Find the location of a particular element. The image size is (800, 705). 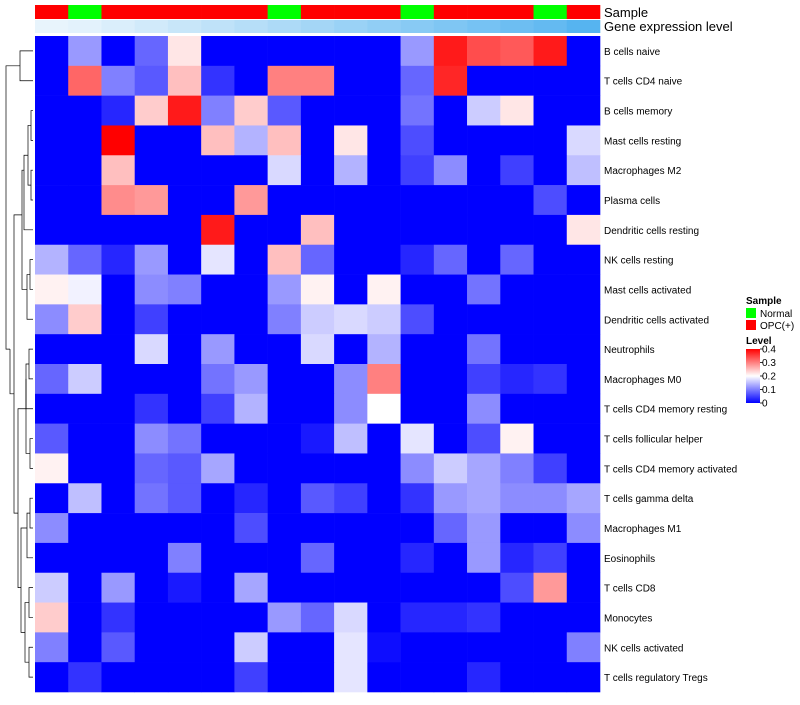

annotation-track-label: Gene expression level is located at coordinates (668, 26).